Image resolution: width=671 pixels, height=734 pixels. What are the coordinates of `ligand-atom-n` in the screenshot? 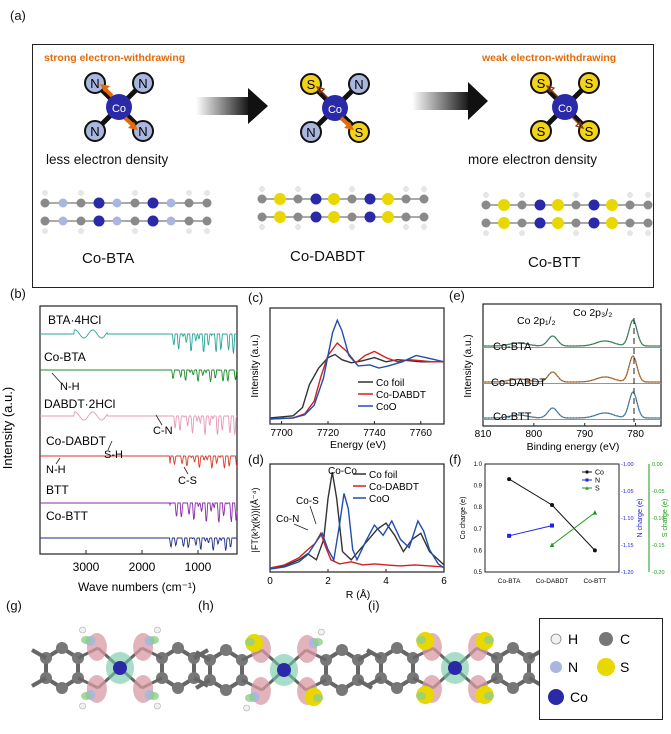 It's located at (95, 131).